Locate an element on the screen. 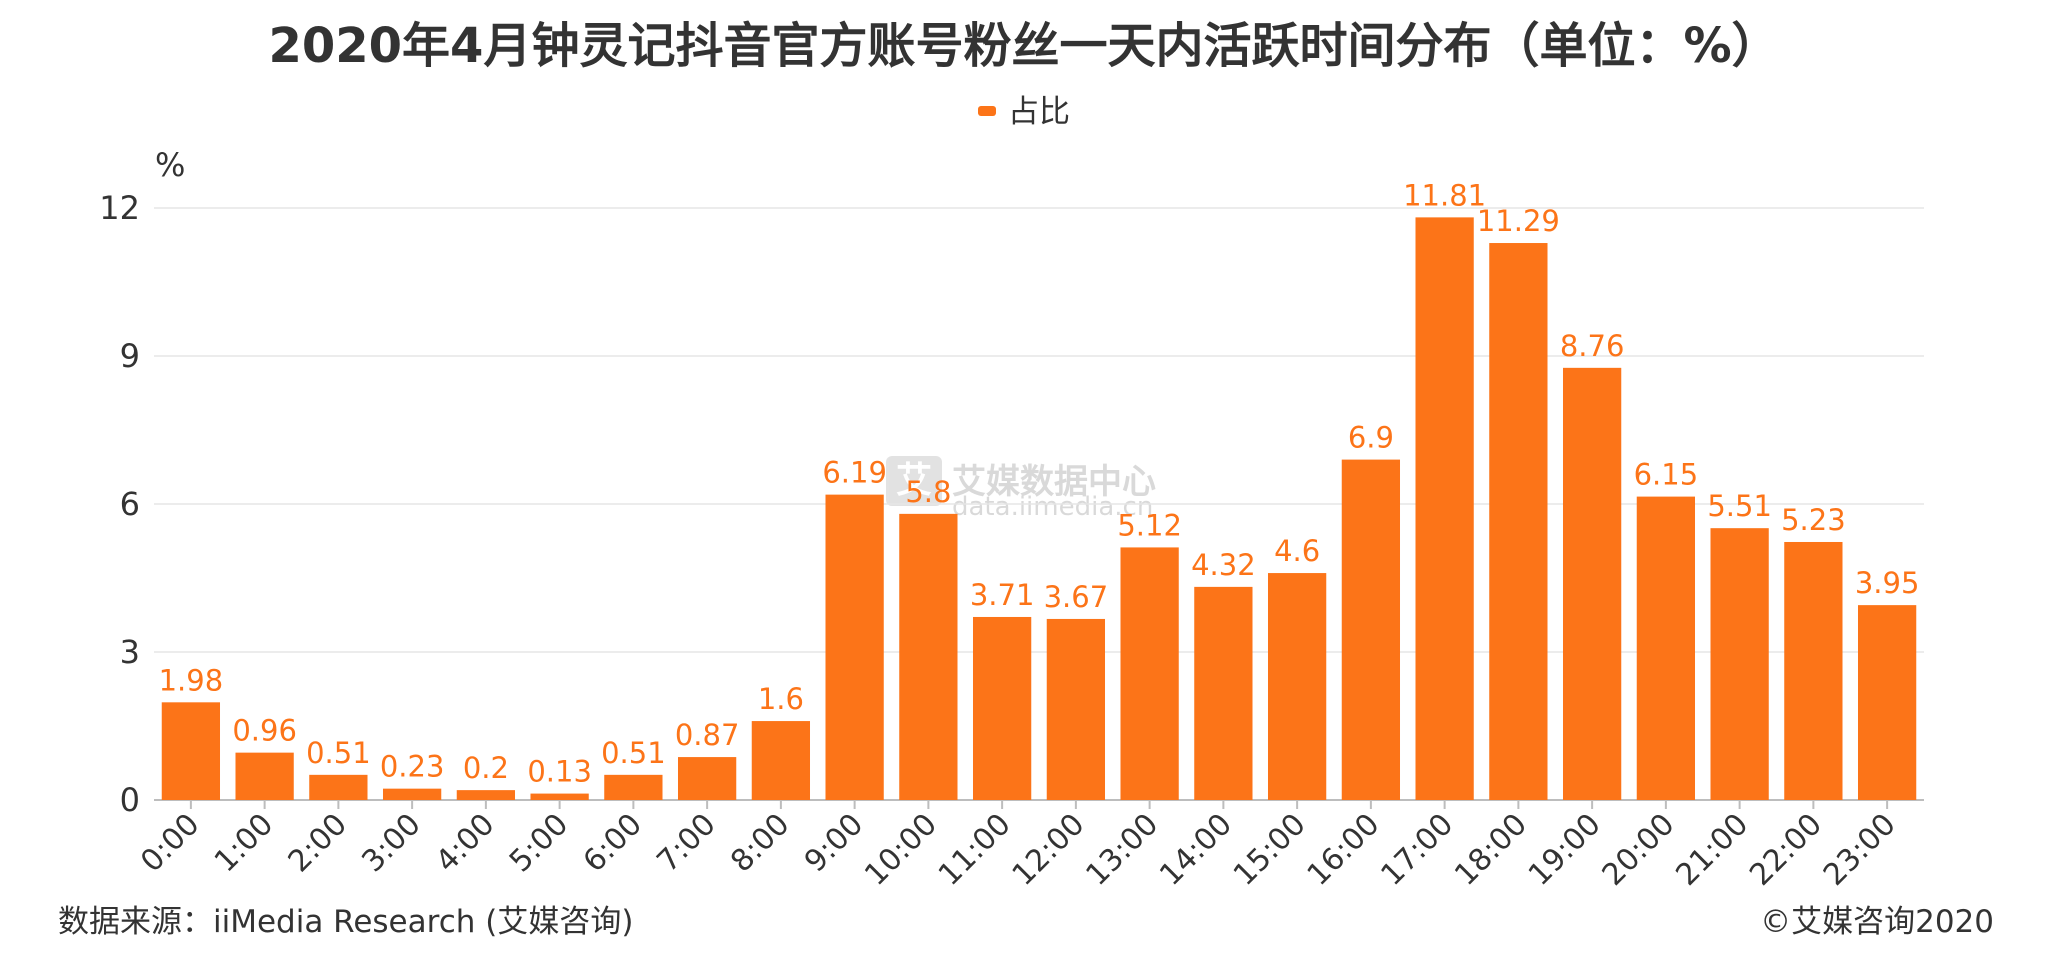  data-label: 4.32 is located at coordinates (1223, 565).